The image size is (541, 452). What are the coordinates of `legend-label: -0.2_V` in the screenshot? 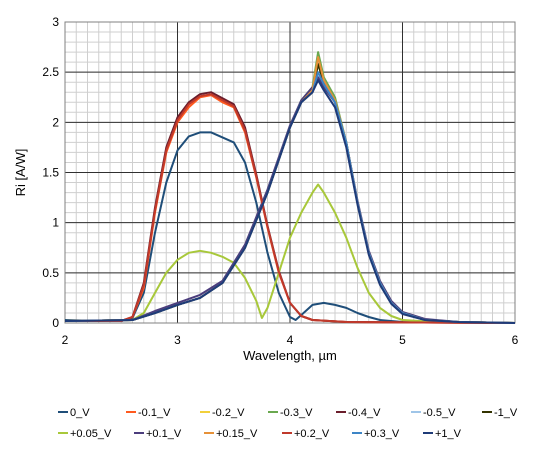 It's located at (228, 413).